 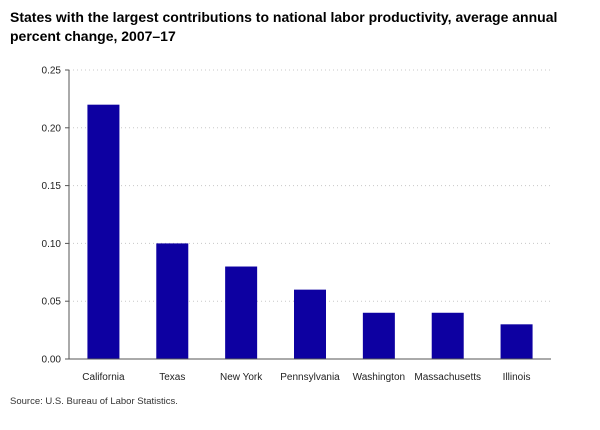 I want to click on source-note: Source: U.S. Bureau of Labor Statistics., so click(x=94, y=401).